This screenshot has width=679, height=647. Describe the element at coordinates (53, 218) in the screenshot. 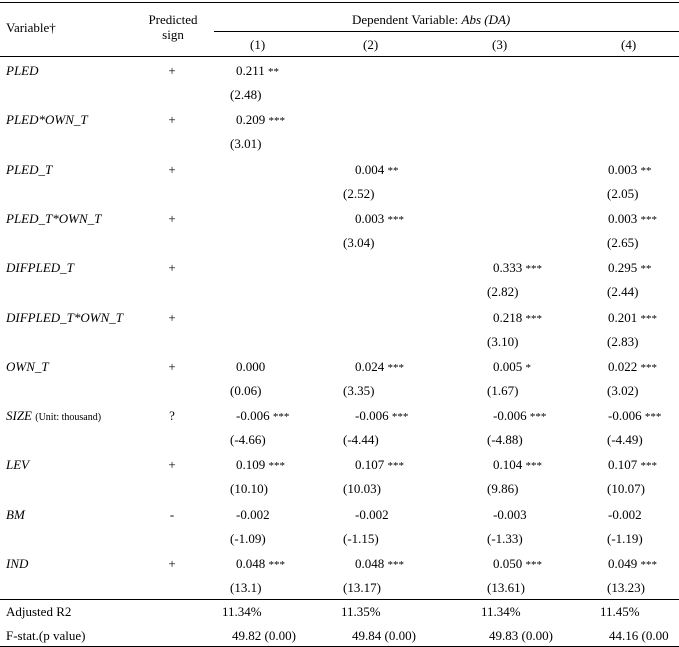

I see `variable-name: PLED_T*OWN_T` at that location.